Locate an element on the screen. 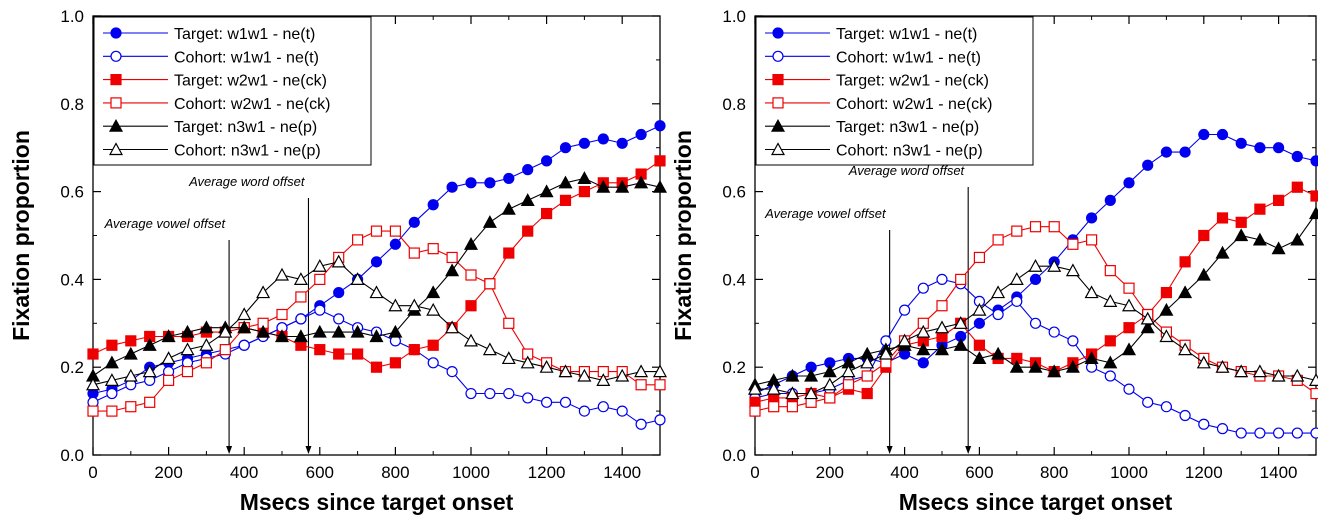 The image size is (1318, 529). x-tick-label: 1400 is located at coordinates (622, 472).